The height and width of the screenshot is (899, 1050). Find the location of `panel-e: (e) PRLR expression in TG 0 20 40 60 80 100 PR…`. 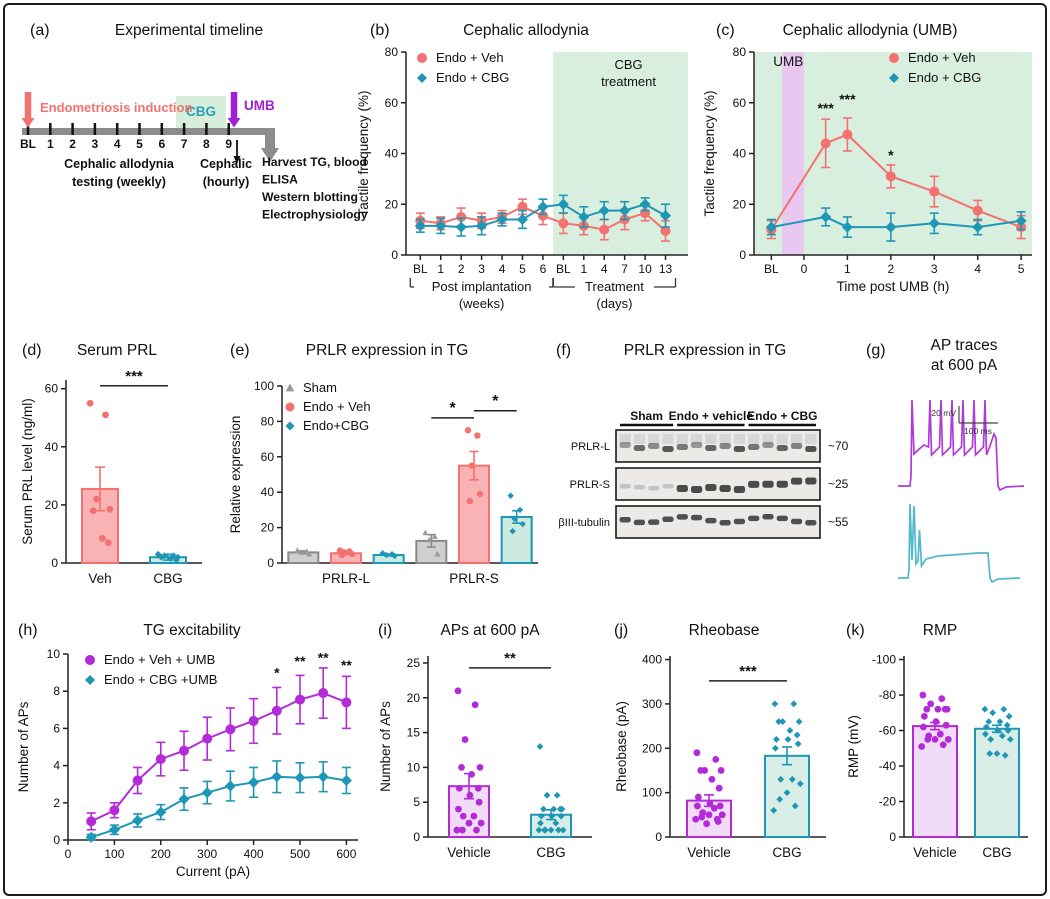

panel-e: (e) PRLR expression in TG 0 20 40 60 80 100 PR… is located at coordinates (387, 471).